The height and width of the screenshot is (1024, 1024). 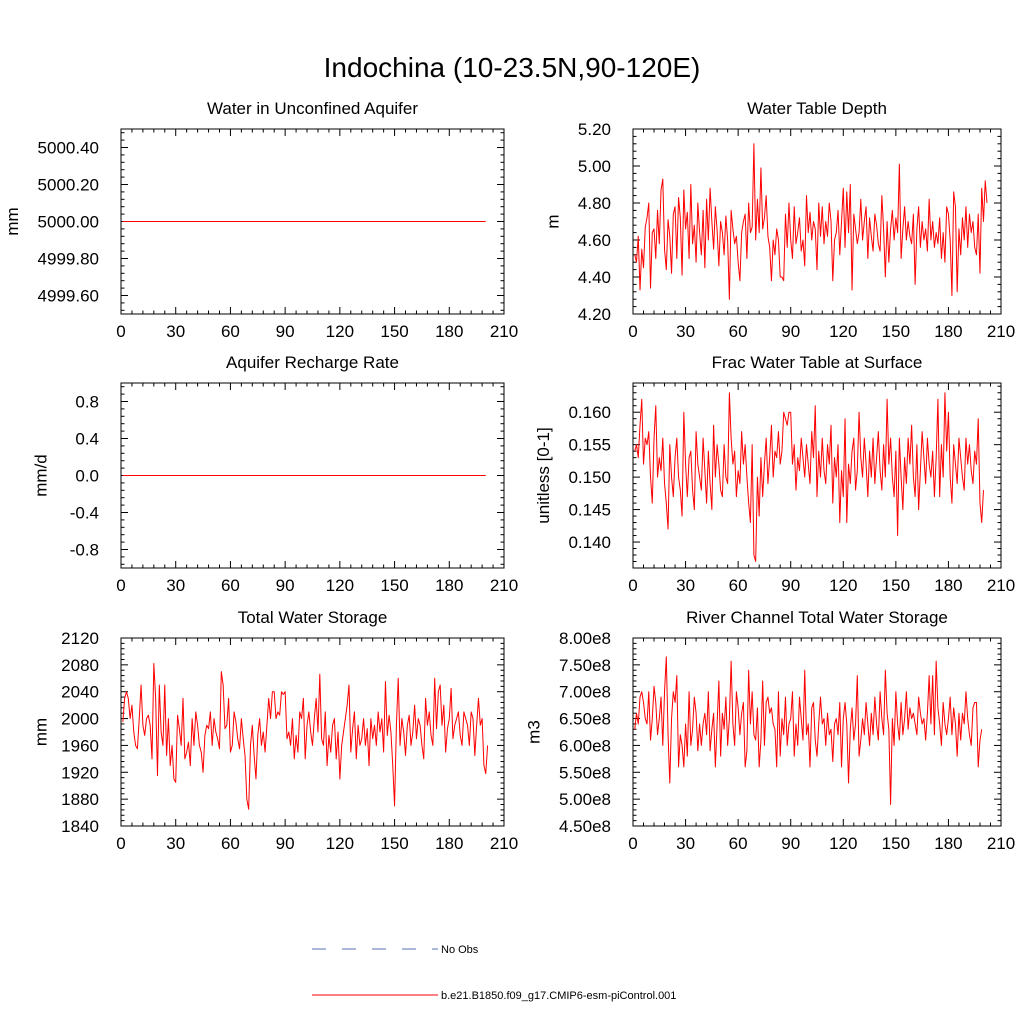 What do you see at coordinates (585, 665) in the screenshot?
I see `y-tick-label: 7.50e8` at bounding box center [585, 665].